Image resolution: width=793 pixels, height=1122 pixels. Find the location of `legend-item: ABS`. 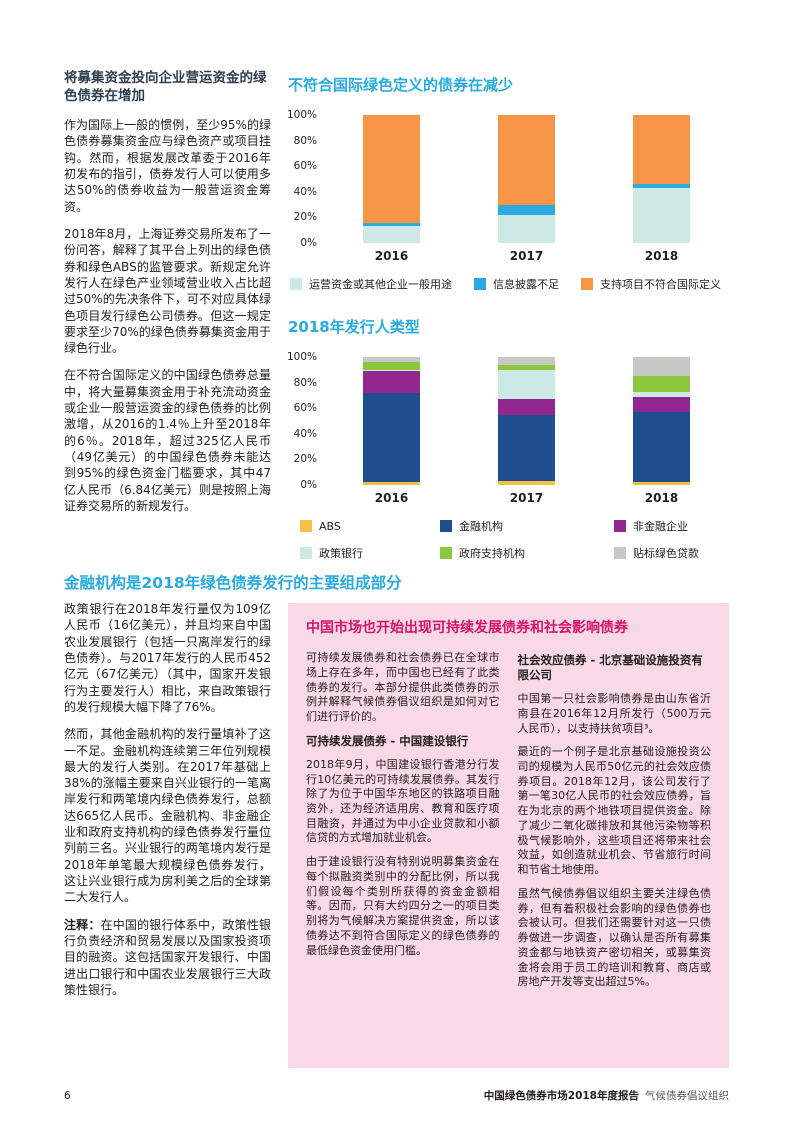

legend-item: ABS is located at coordinates (359, 526).